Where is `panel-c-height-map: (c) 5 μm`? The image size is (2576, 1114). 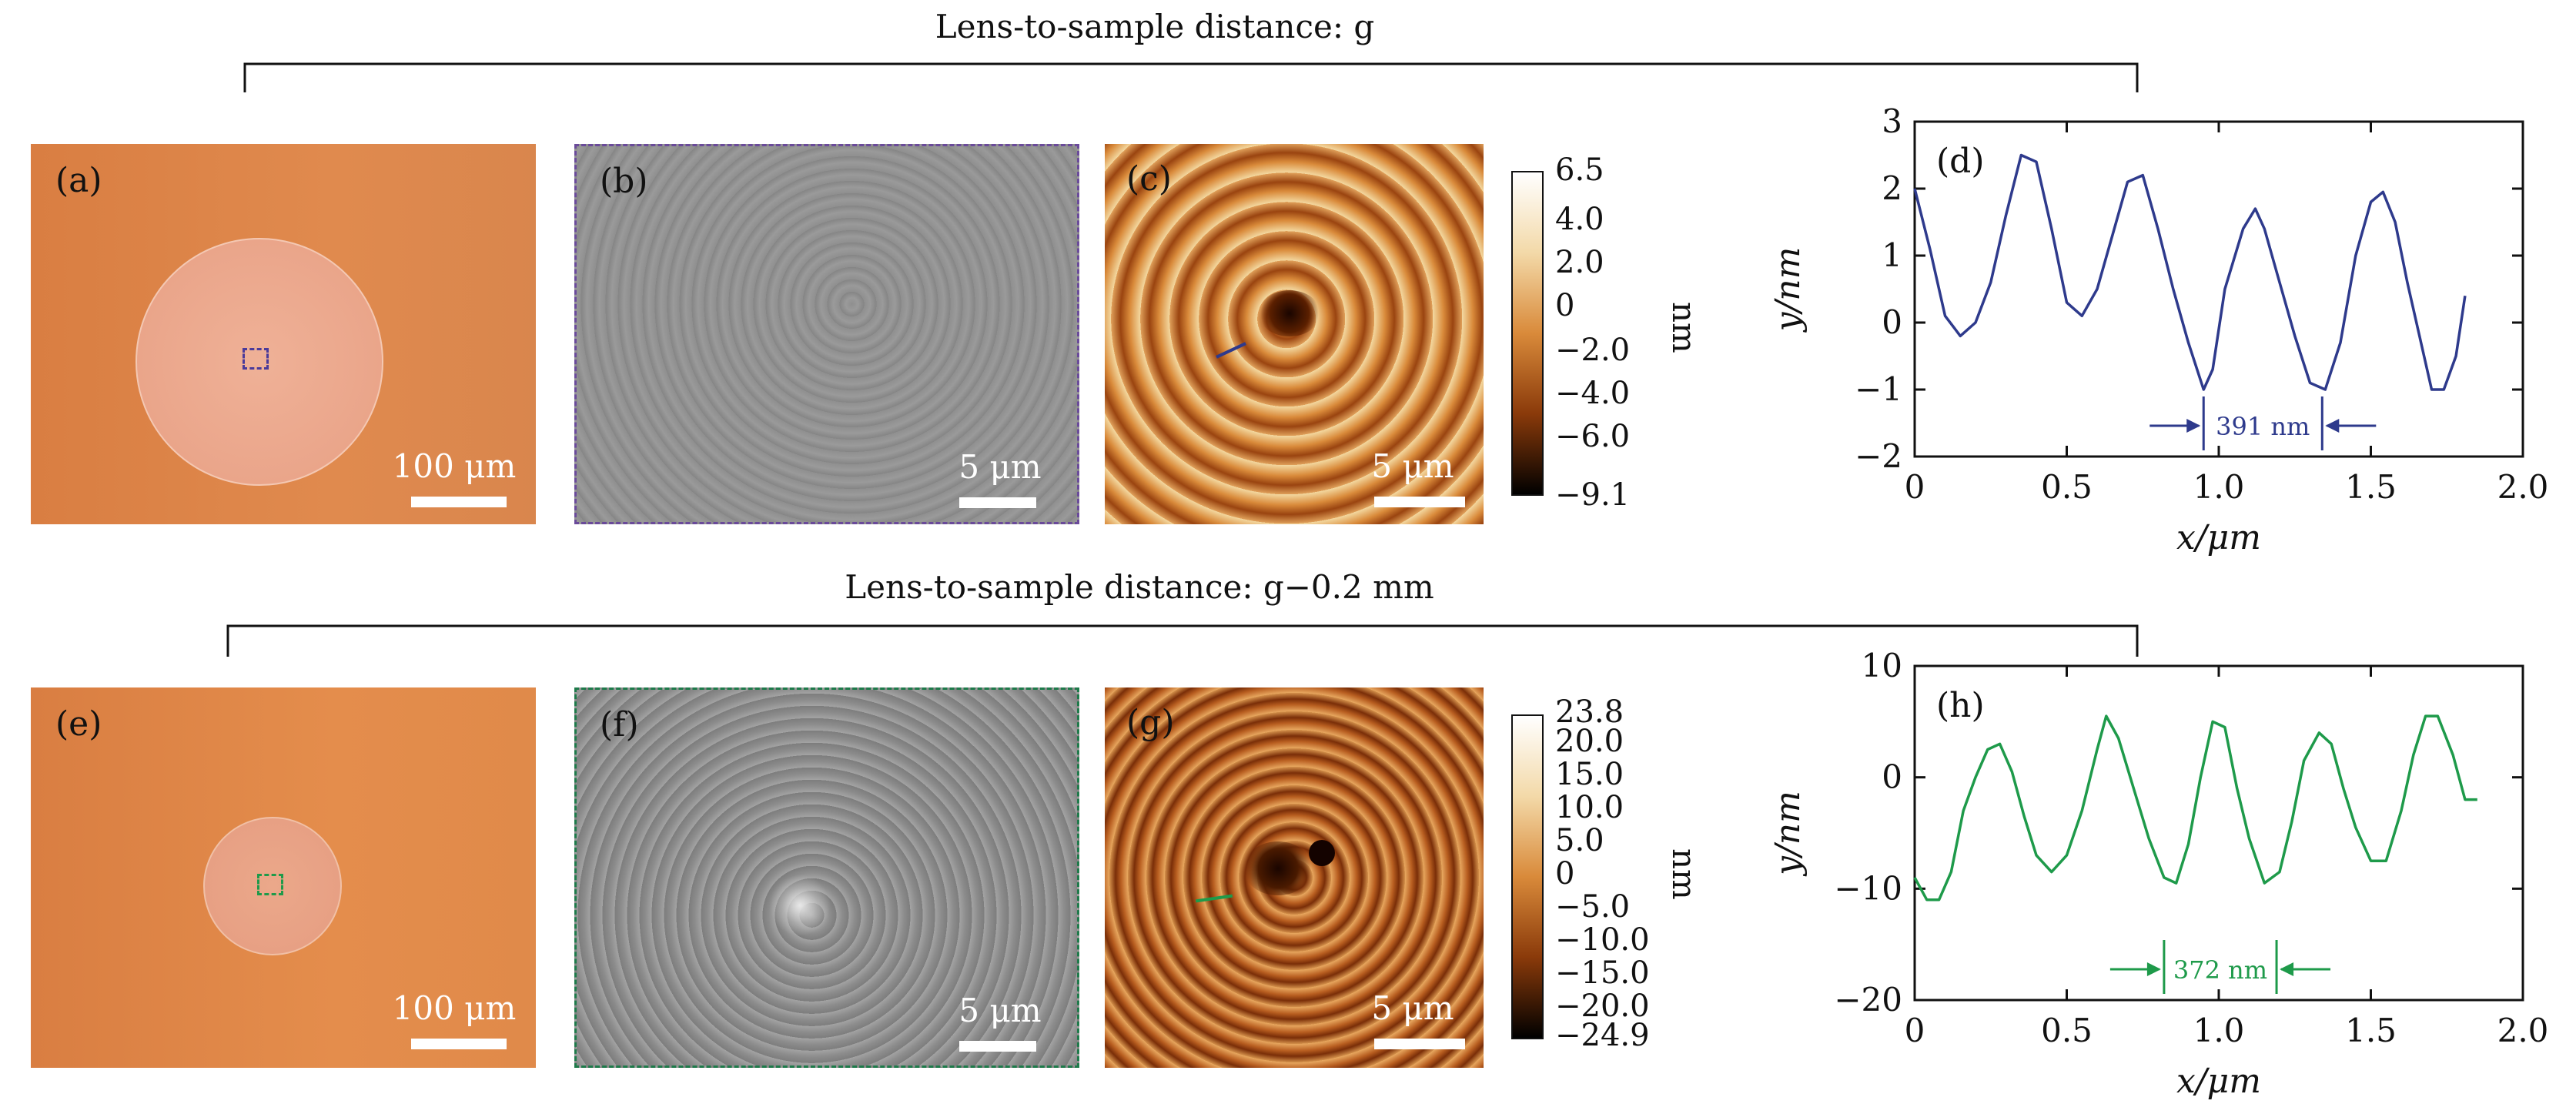 panel-c-height-map: (c) 5 μm is located at coordinates (1294, 334).